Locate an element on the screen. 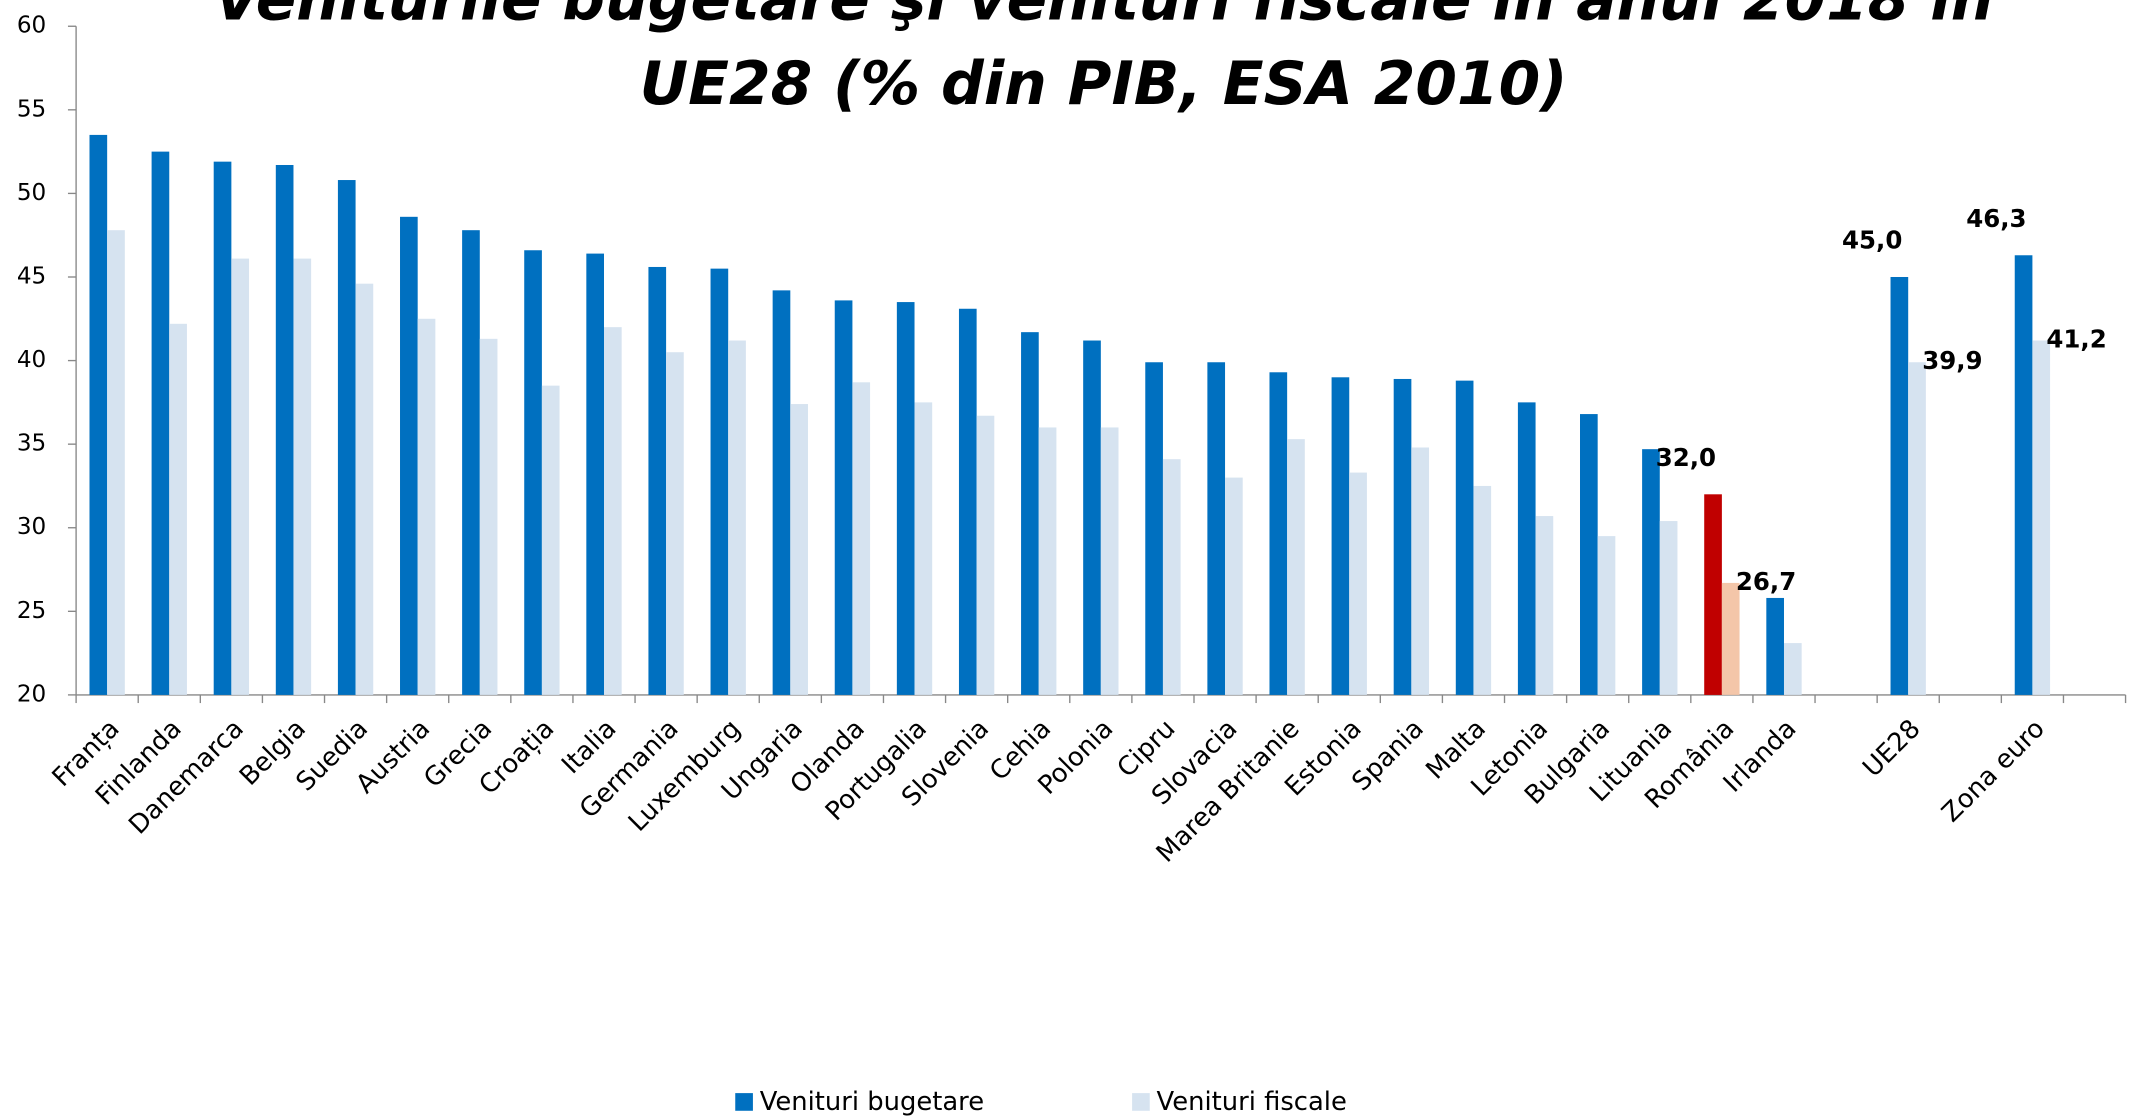  y-tick-label: 55 is located at coordinates (31, 109).